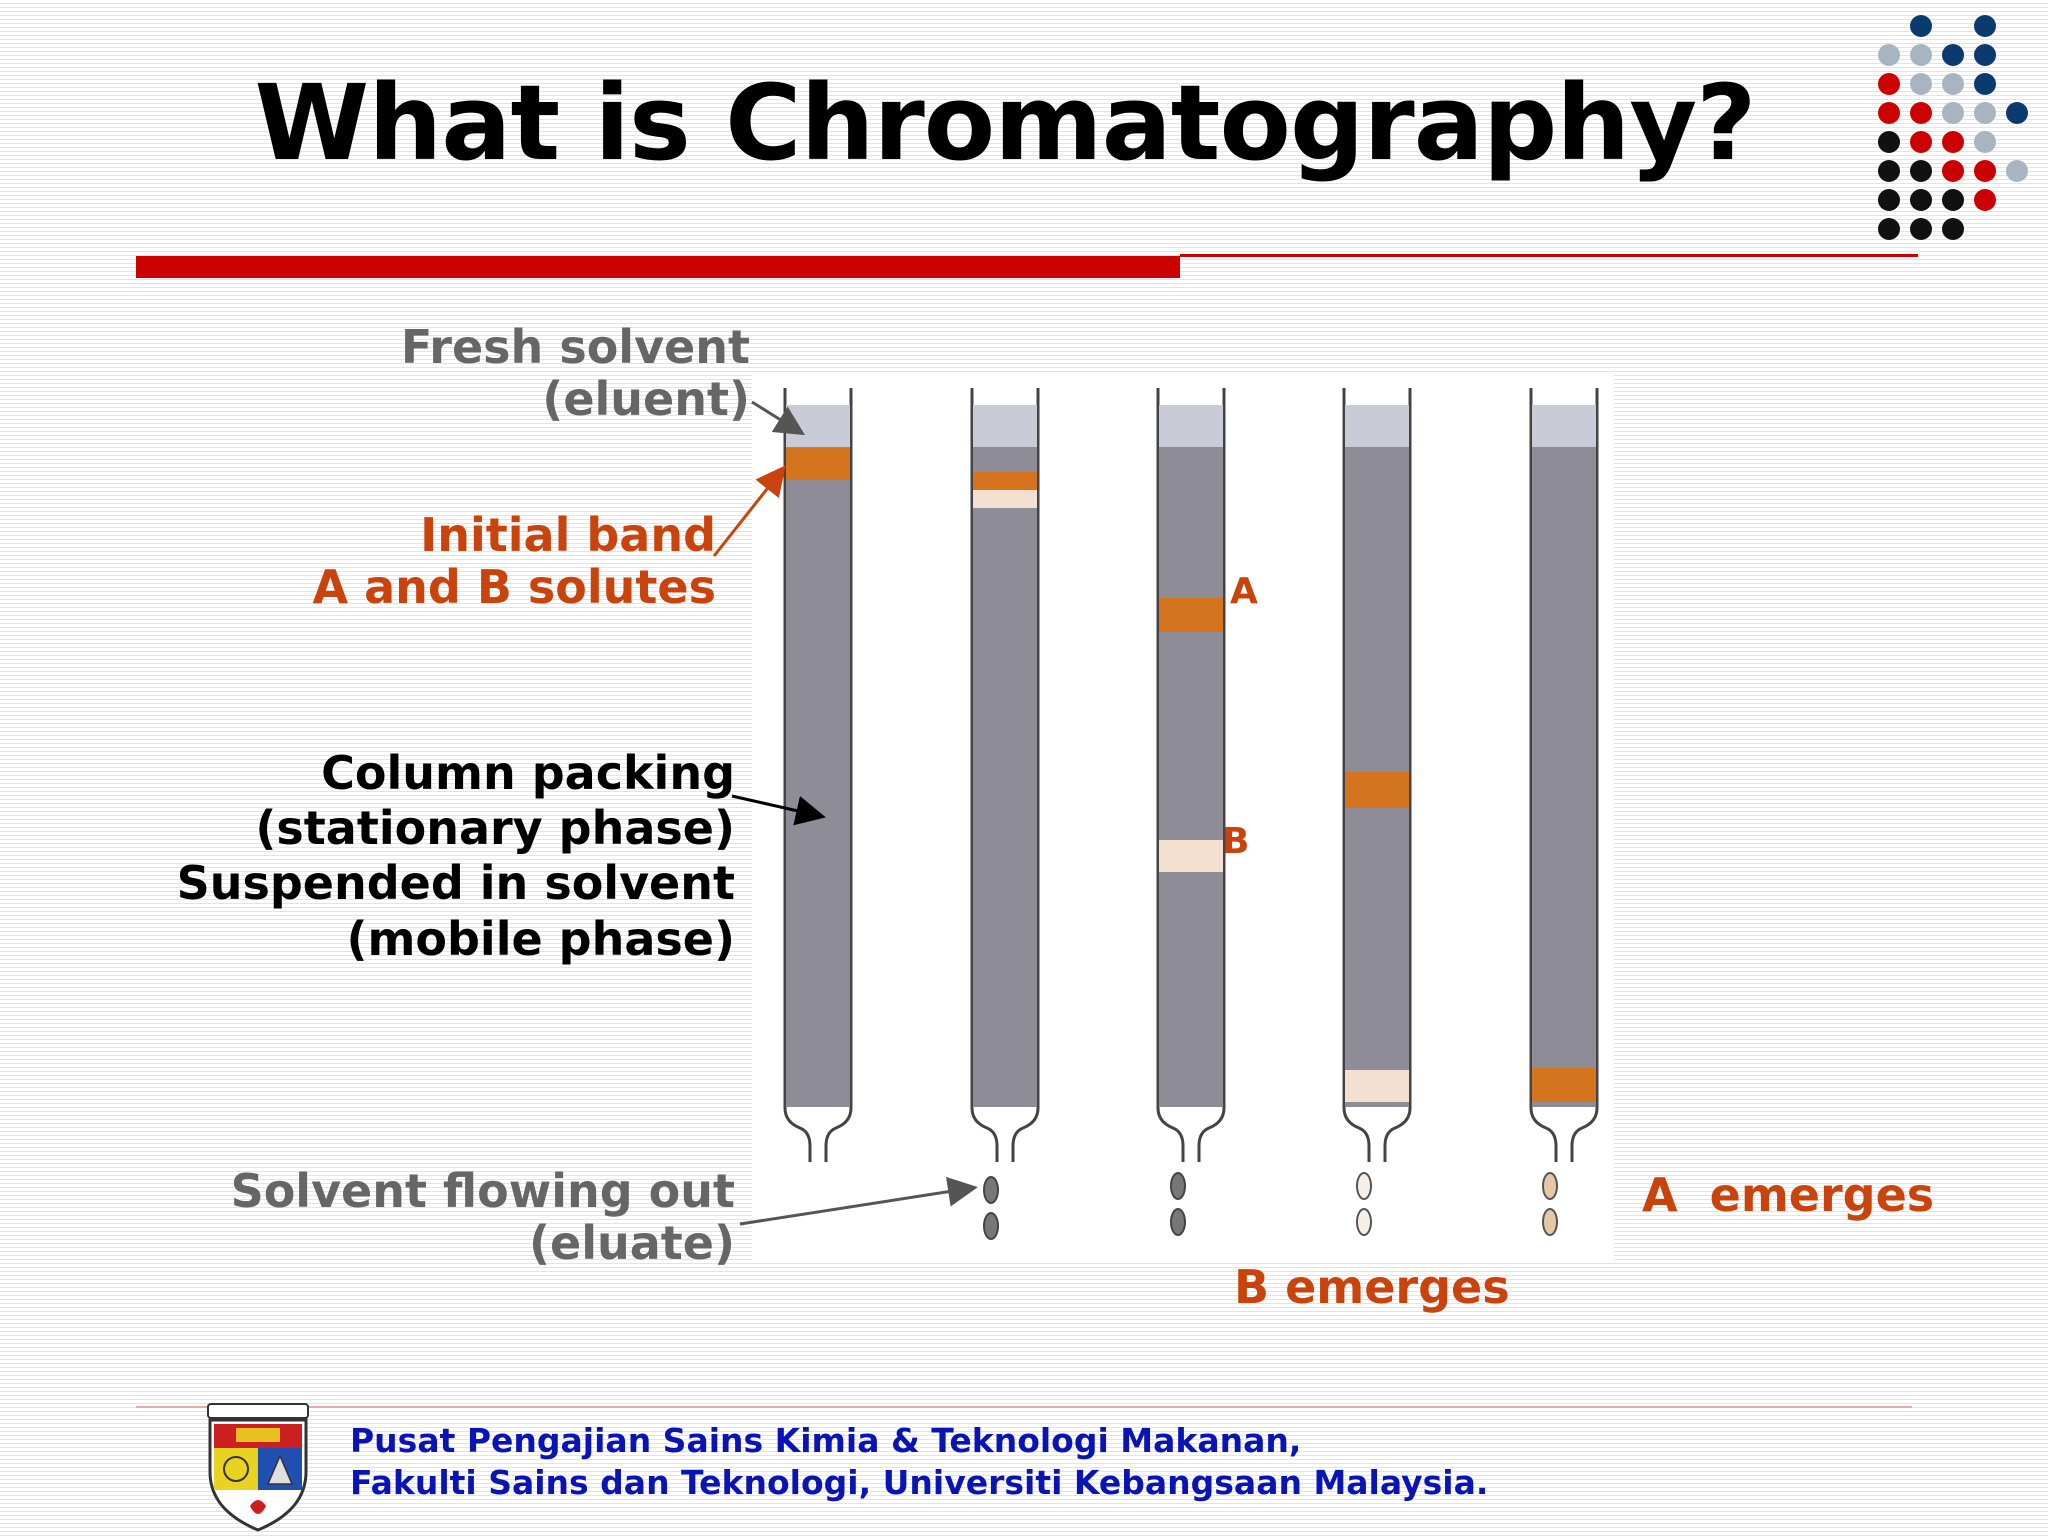  Describe the element at coordinates (1270, 1206) in the screenshot. I see `eluate-drops` at that location.